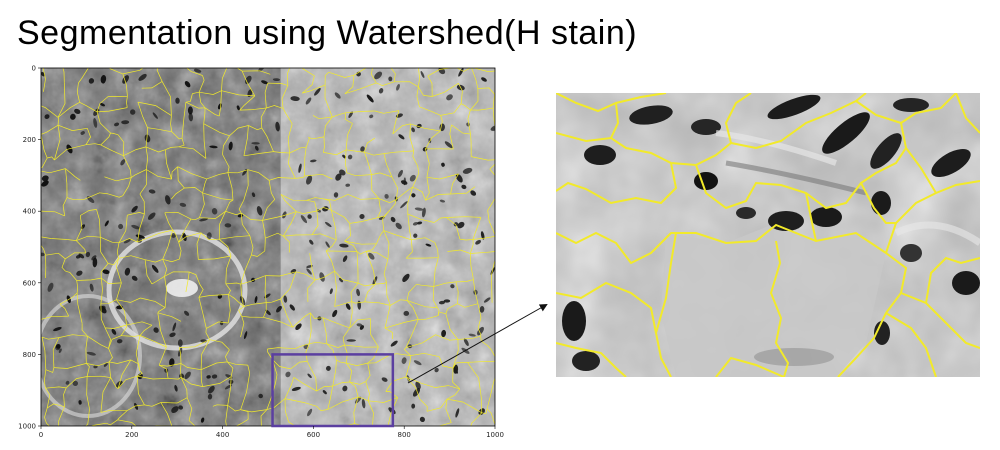 Image resolution: width=1000 pixels, height=450 pixels. Describe the element at coordinates (333, 390) in the screenshot. I see `highlight-box` at that location.